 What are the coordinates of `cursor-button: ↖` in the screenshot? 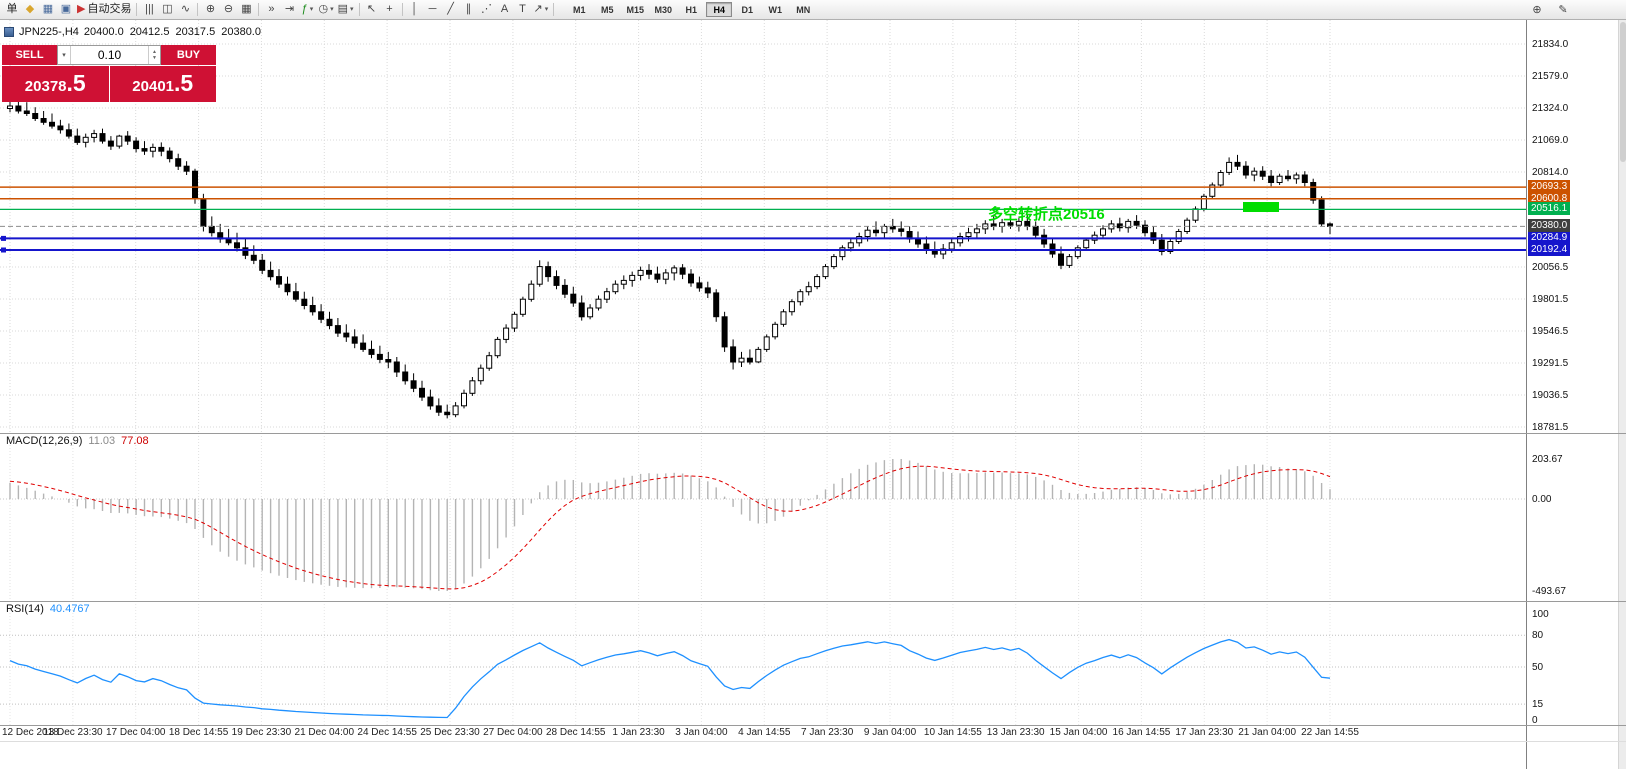 It's located at (372, 10).